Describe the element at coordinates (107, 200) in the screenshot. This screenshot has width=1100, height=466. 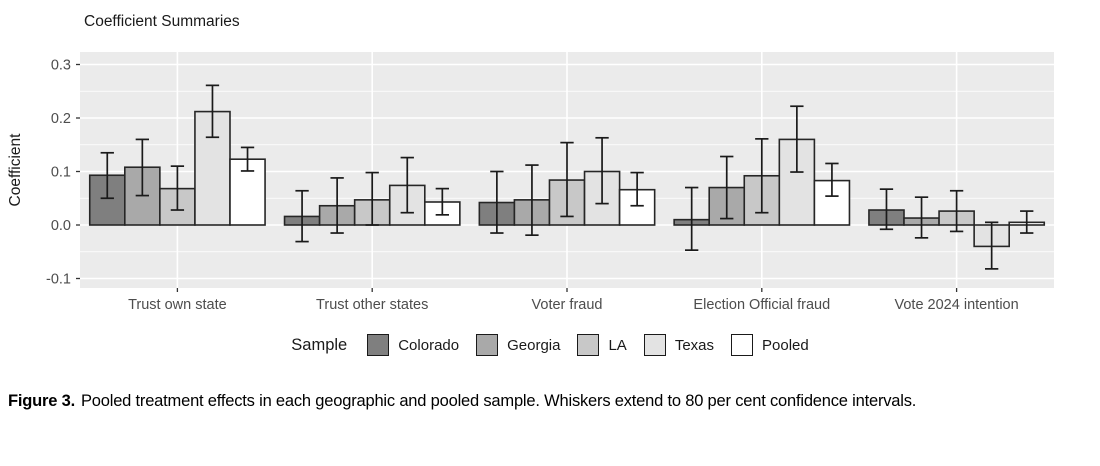
I see `bar-colorado` at that location.